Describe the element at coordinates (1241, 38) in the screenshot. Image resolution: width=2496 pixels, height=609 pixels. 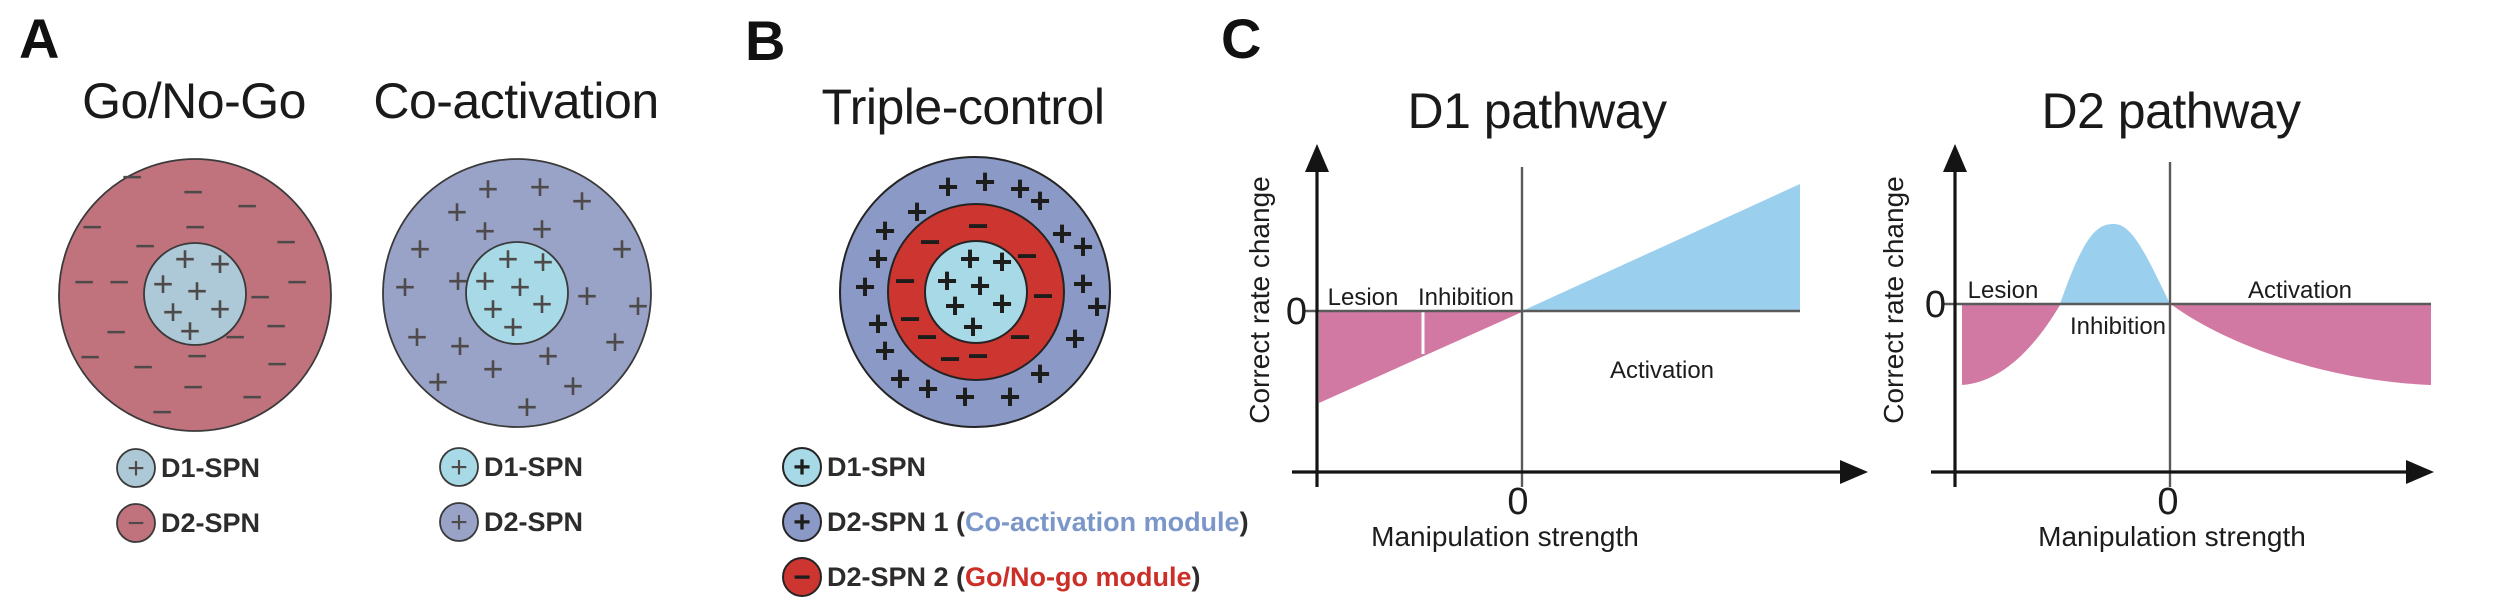
I see `panel-c-label: C` at that location.